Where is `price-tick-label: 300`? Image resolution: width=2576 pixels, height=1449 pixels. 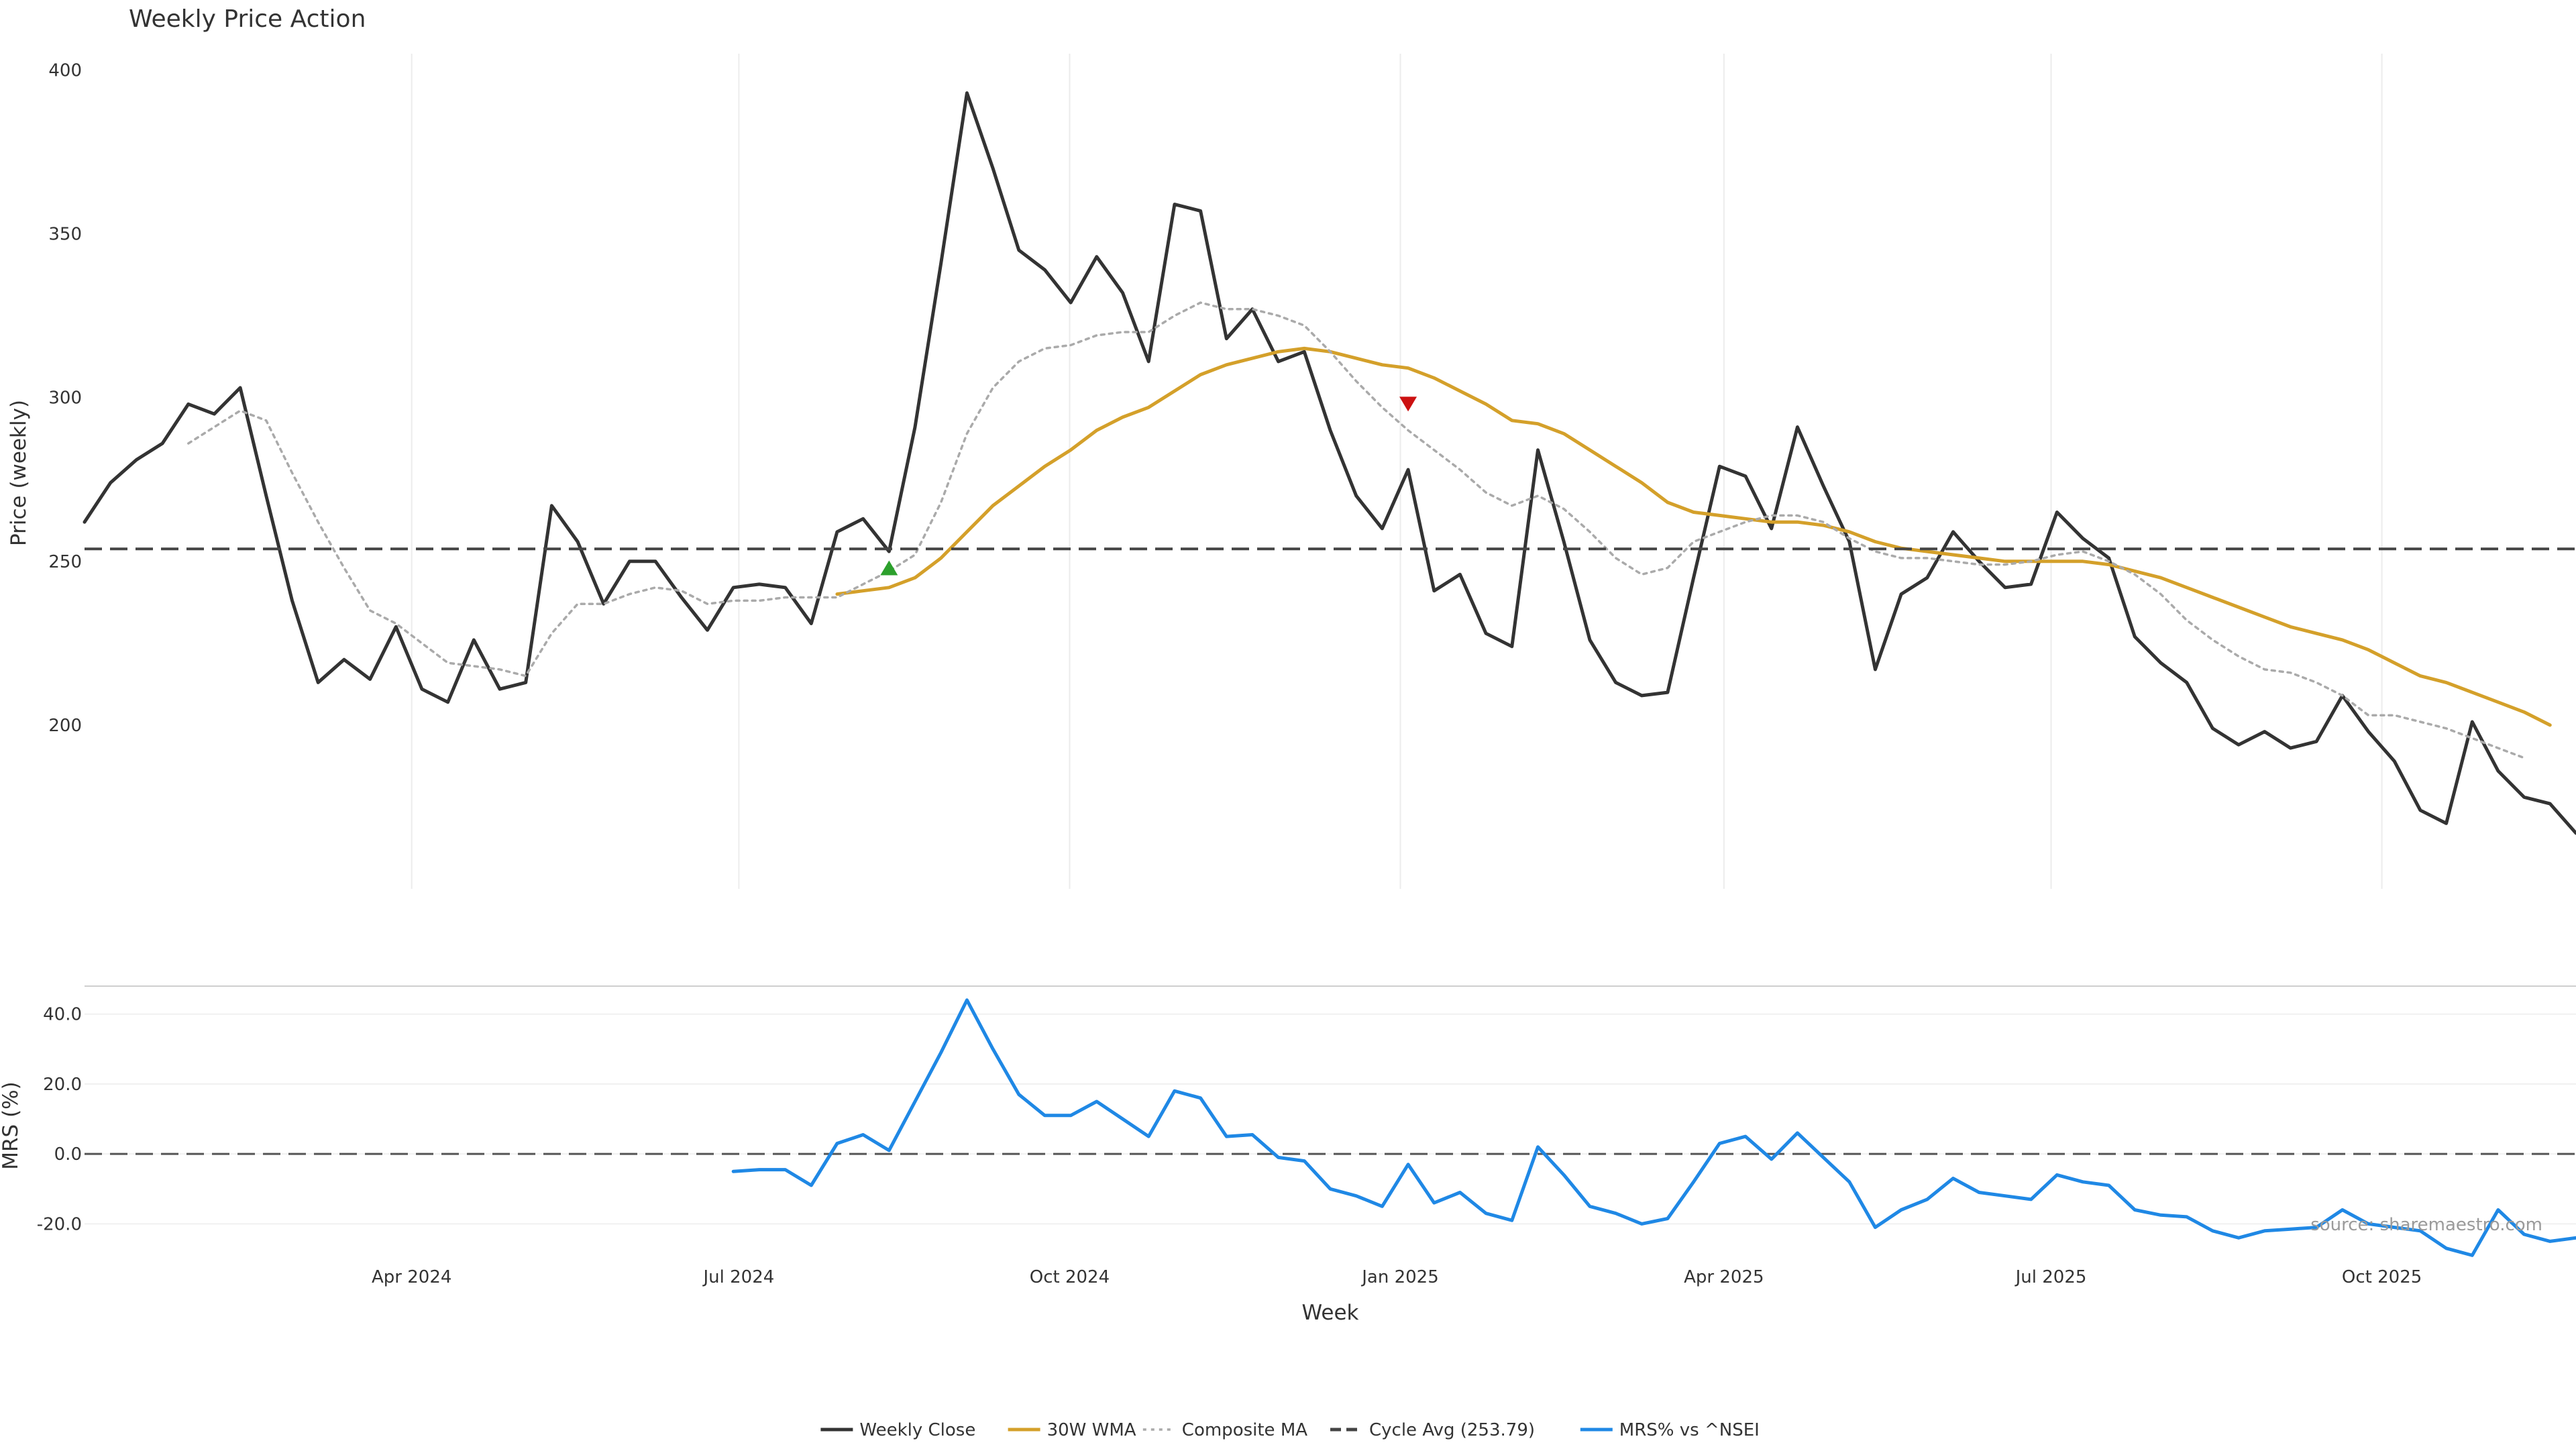 price-tick-label: 300 is located at coordinates (65, 398).